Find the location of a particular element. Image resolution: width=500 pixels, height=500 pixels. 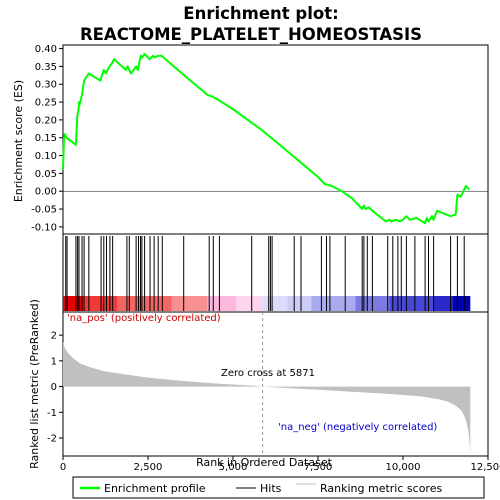

x-tick-label: 5,000 is located at coordinates (233, 467).